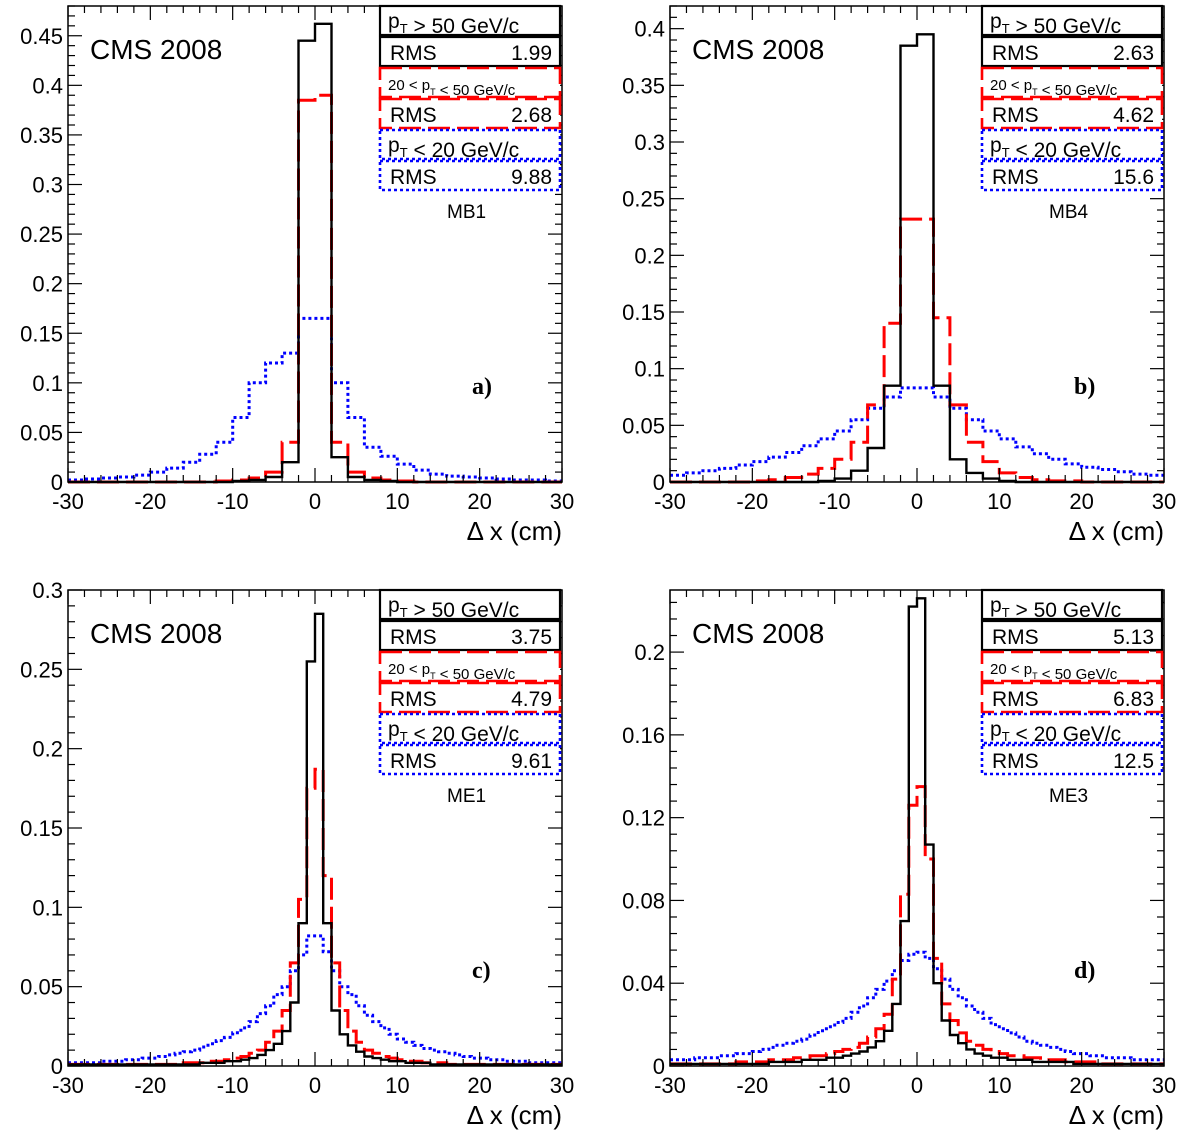 The image size is (1188, 1131). I want to click on panel-letter: c), so click(481, 971).